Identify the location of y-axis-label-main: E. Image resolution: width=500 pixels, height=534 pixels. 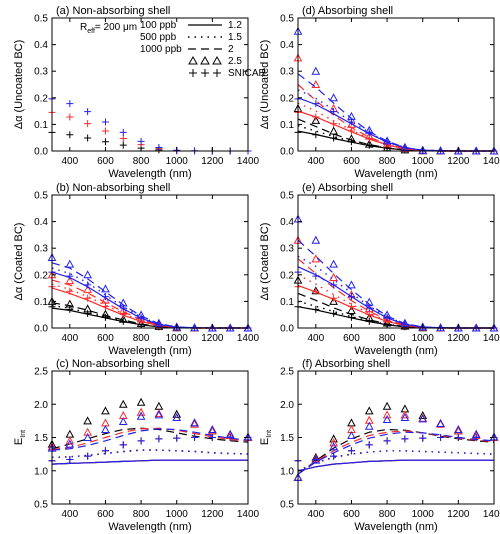
(19, 441).